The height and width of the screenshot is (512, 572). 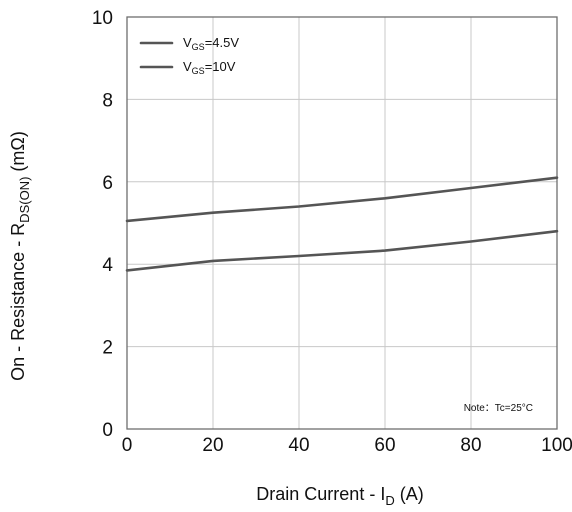 What do you see at coordinates (102, 18) in the screenshot?
I see `y-tick-label-10: 10` at bounding box center [102, 18].